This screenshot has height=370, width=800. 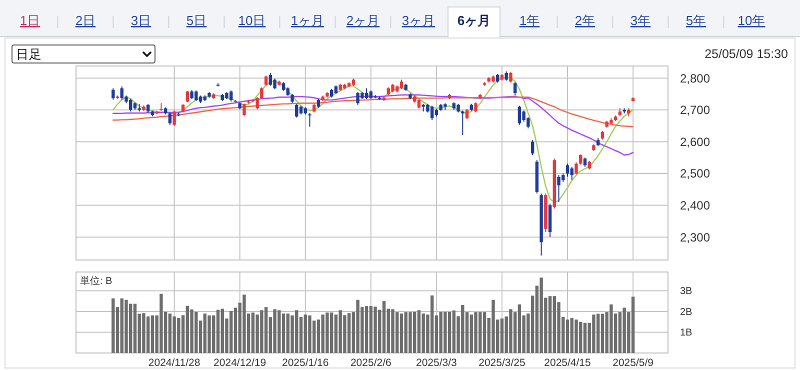 I want to click on x-tick-label: 2024/11/28, so click(x=174, y=363).